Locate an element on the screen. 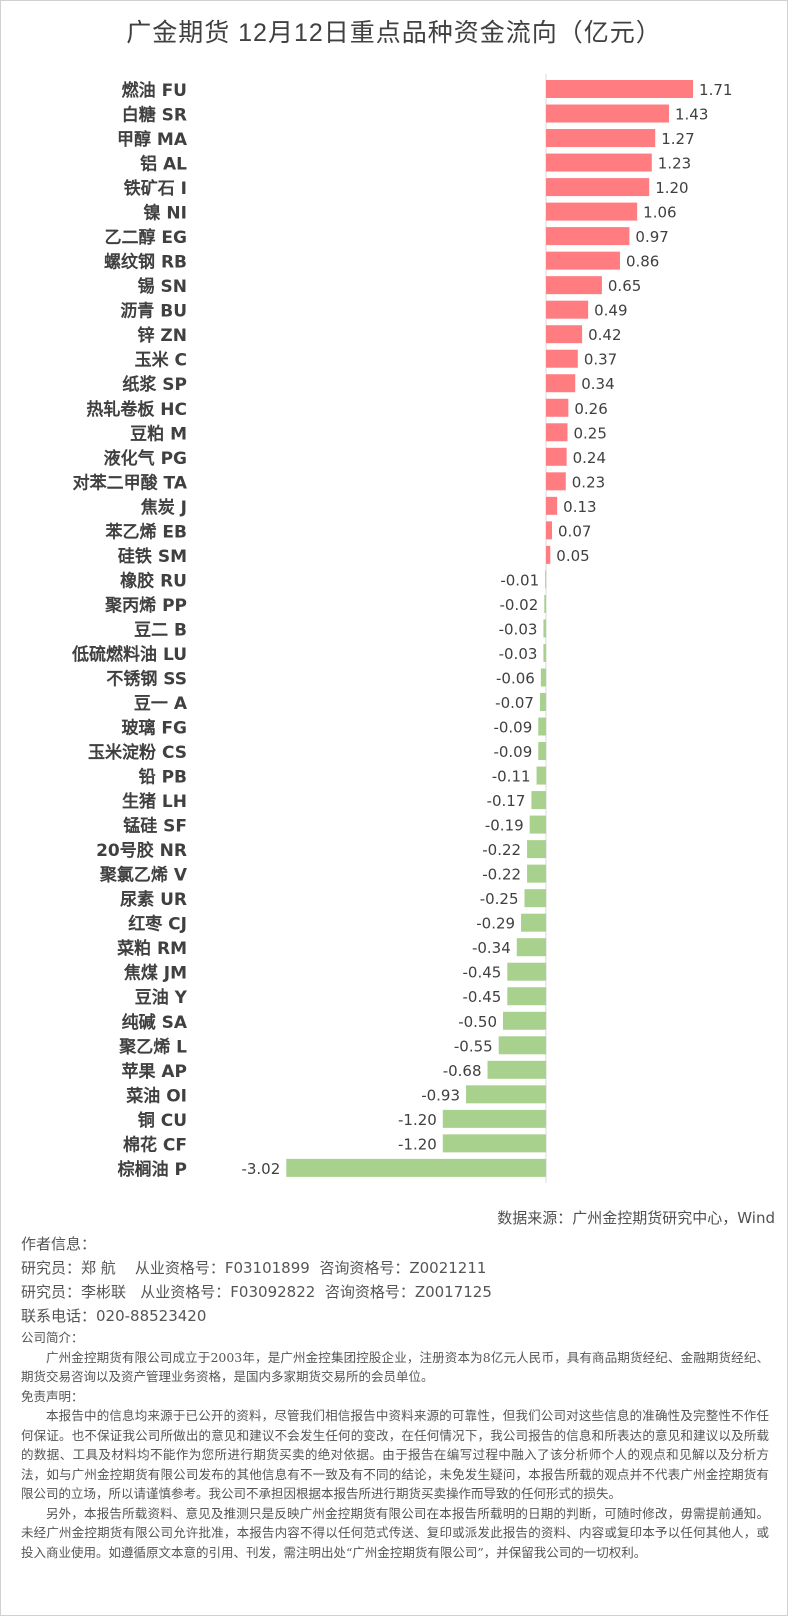 The image size is (788, 1616). value-label: -0.03 is located at coordinates (518, 654).